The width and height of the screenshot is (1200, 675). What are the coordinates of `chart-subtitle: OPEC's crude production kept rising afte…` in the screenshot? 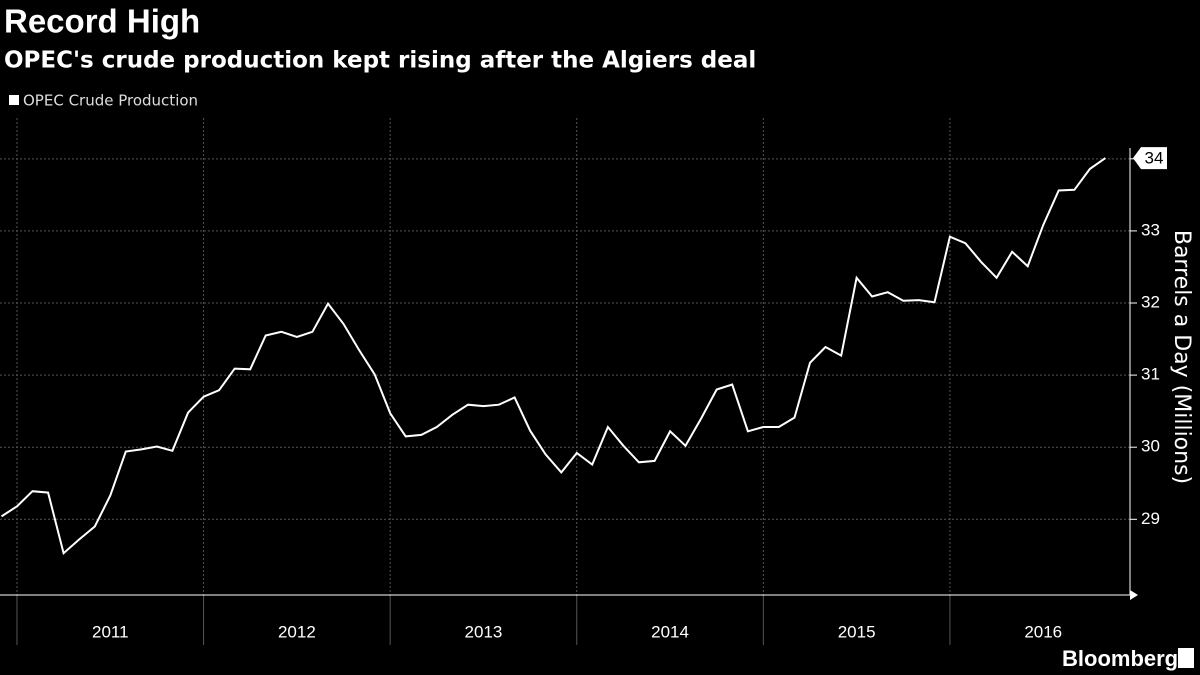 It's located at (380, 61).